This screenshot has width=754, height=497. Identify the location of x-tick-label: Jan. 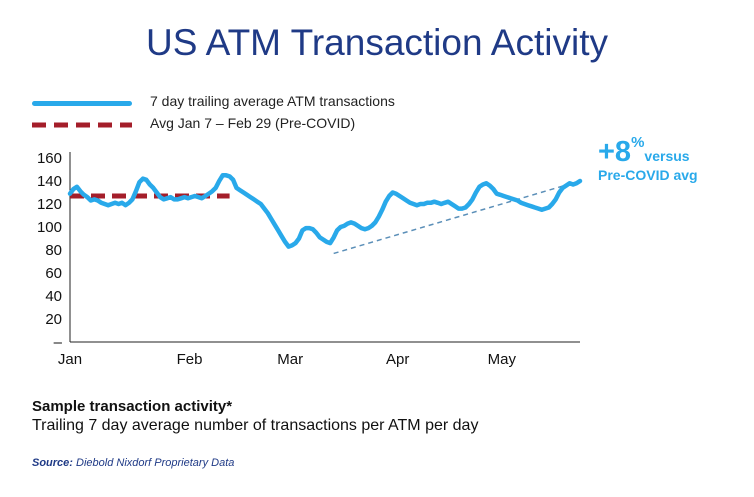
(70, 359).